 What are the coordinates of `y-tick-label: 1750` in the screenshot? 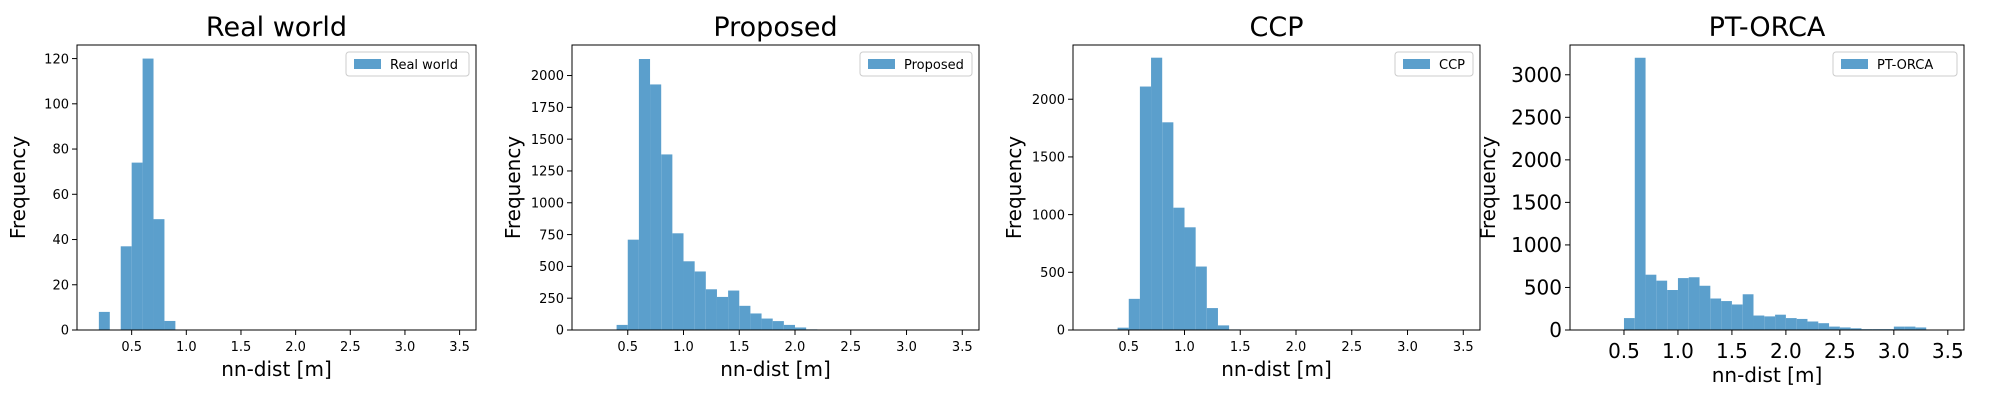 It's located at (547, 108).